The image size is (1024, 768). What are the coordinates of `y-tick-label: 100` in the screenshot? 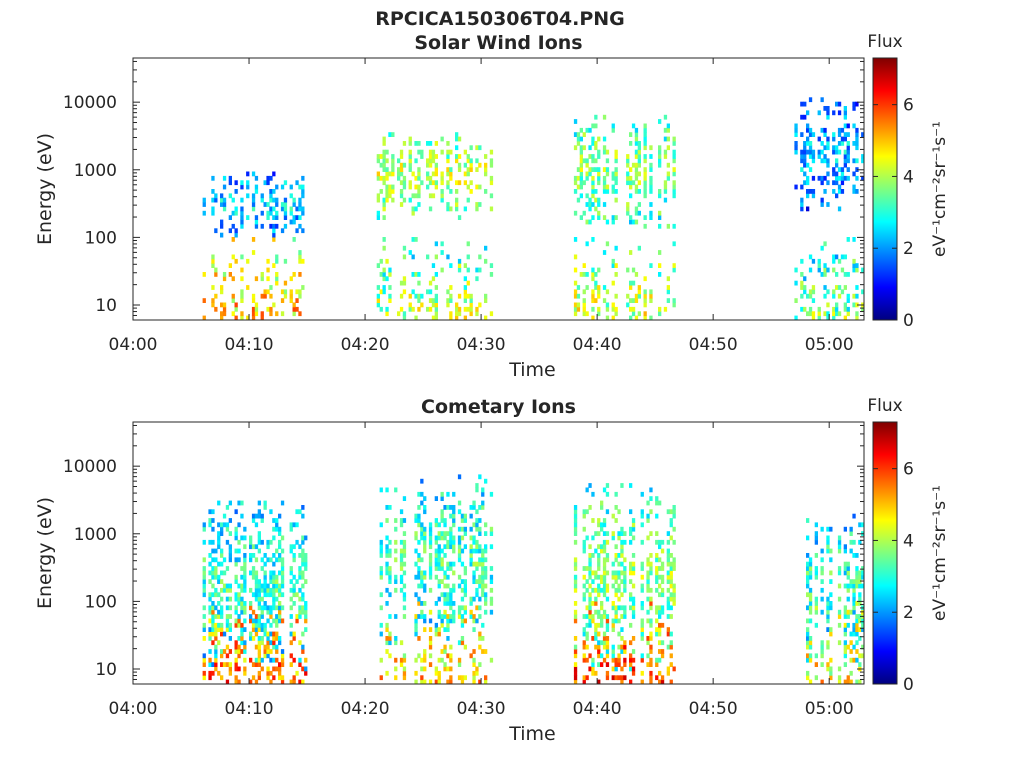 It's located at (101, 238).